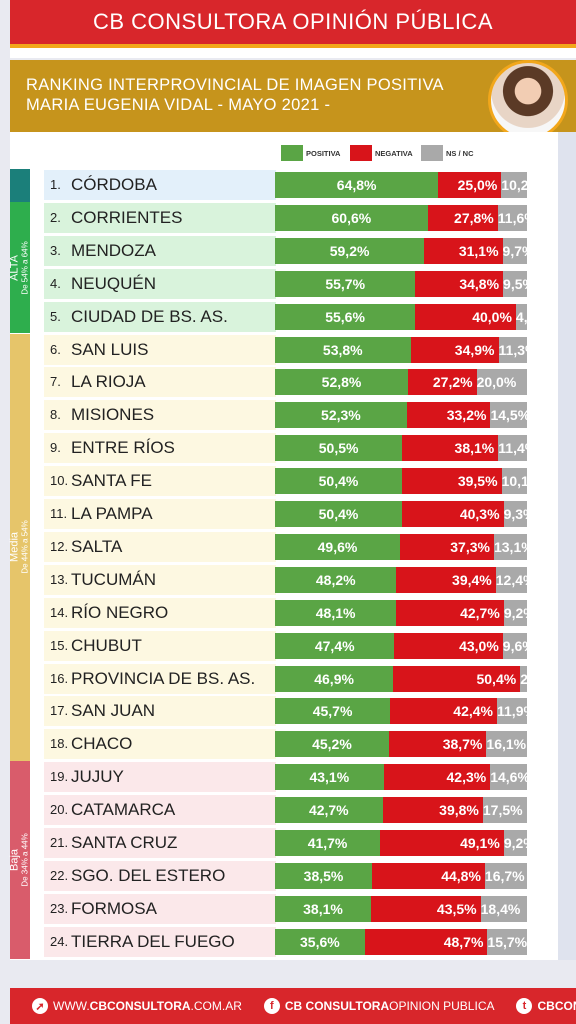 The width and height of the screenshot is (576, 1024). I want to click on bar-nsnc: 20,0%, so click(501, 382).